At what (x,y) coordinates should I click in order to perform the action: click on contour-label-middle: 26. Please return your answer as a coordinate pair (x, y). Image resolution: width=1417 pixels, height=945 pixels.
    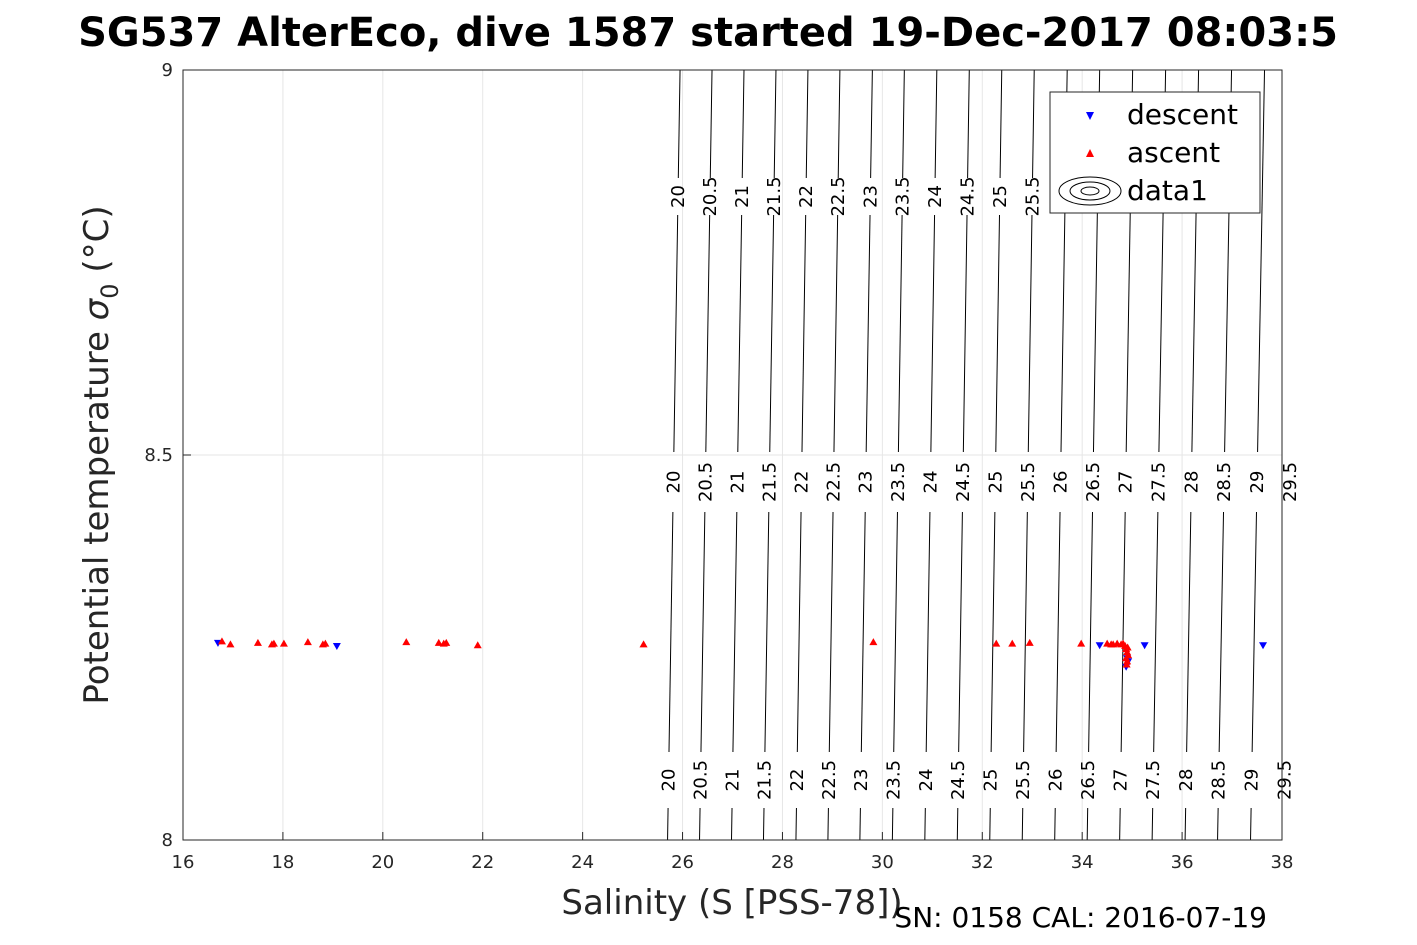
    Looking at the image, I should click on (1061, 482).